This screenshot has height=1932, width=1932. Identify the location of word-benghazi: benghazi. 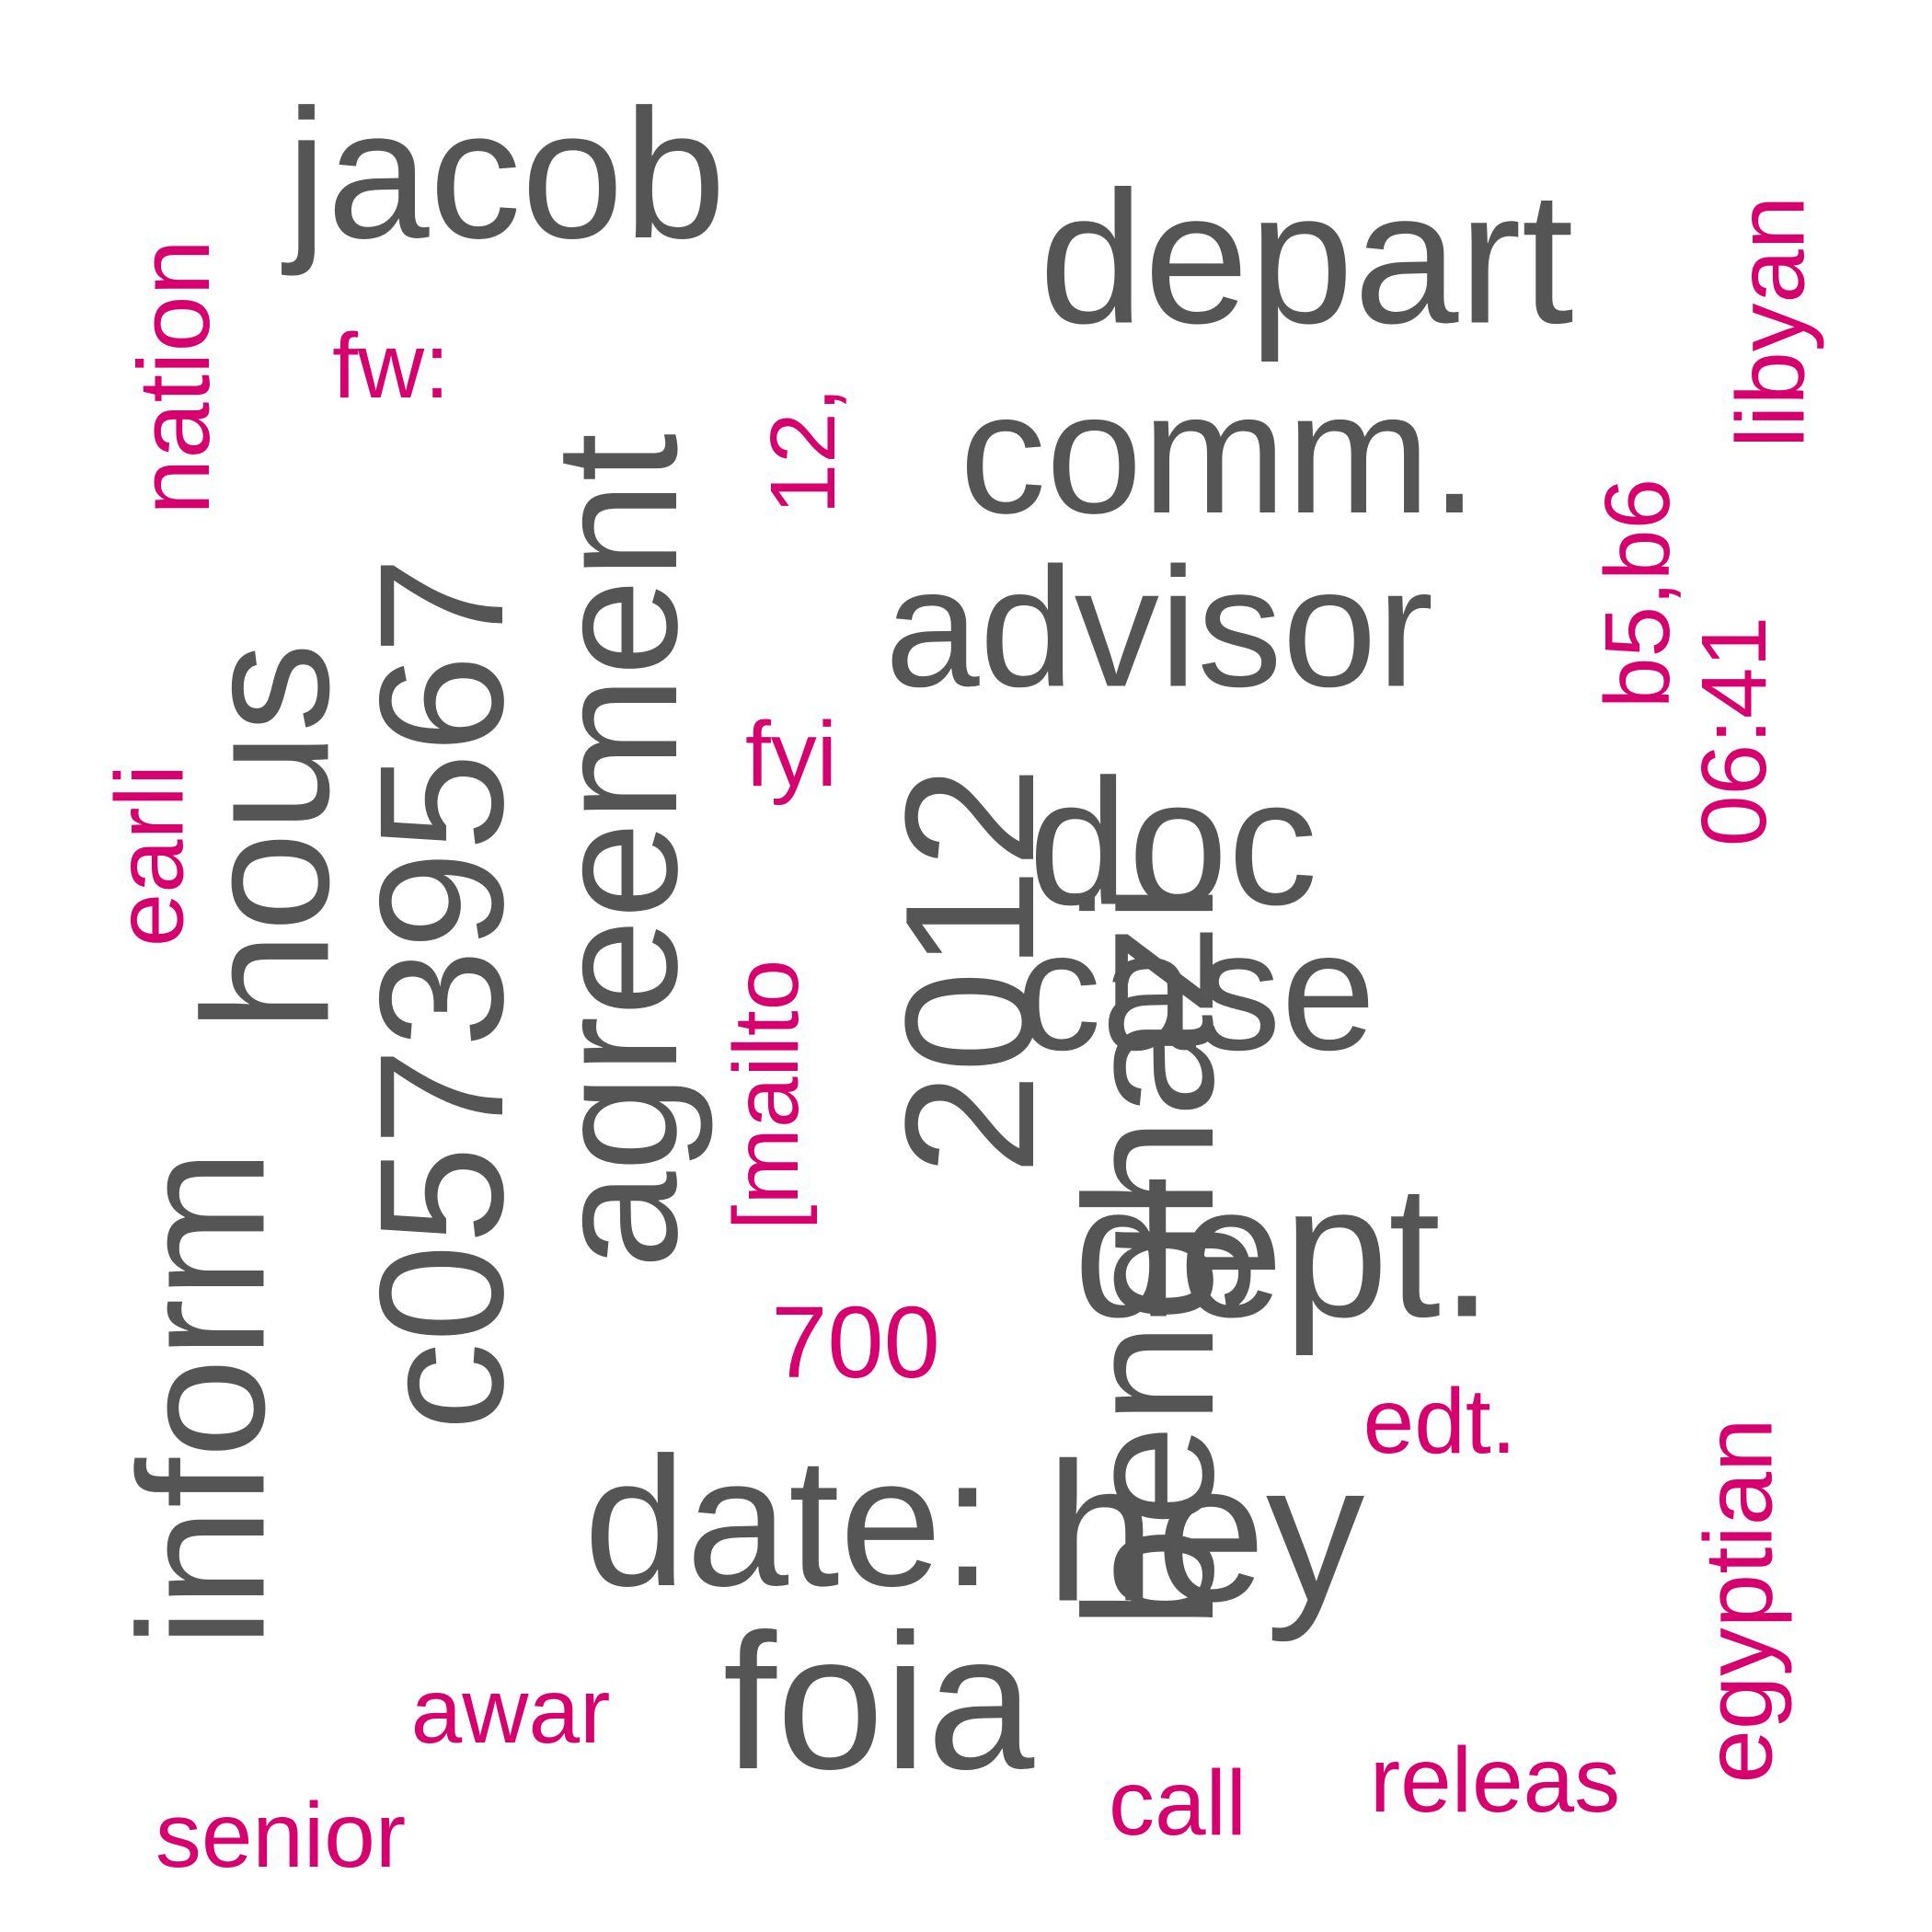
(1149, 1255).